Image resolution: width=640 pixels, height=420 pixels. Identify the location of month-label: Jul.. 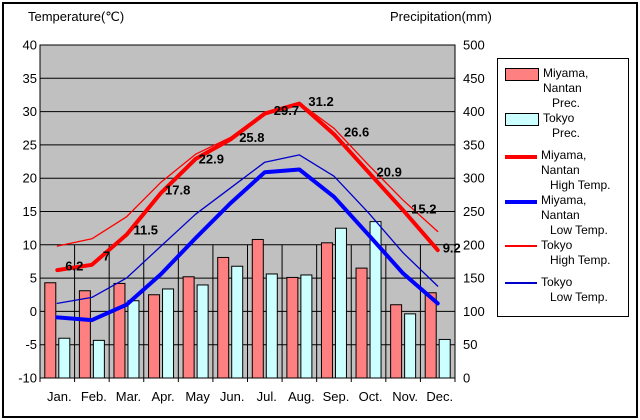
(267, 396).